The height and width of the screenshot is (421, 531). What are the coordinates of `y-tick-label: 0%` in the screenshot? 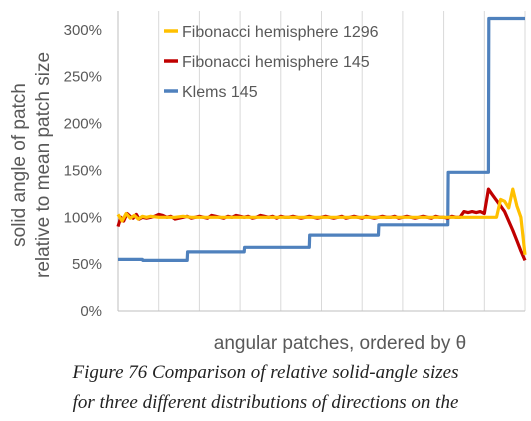 It's located at (91, 311).